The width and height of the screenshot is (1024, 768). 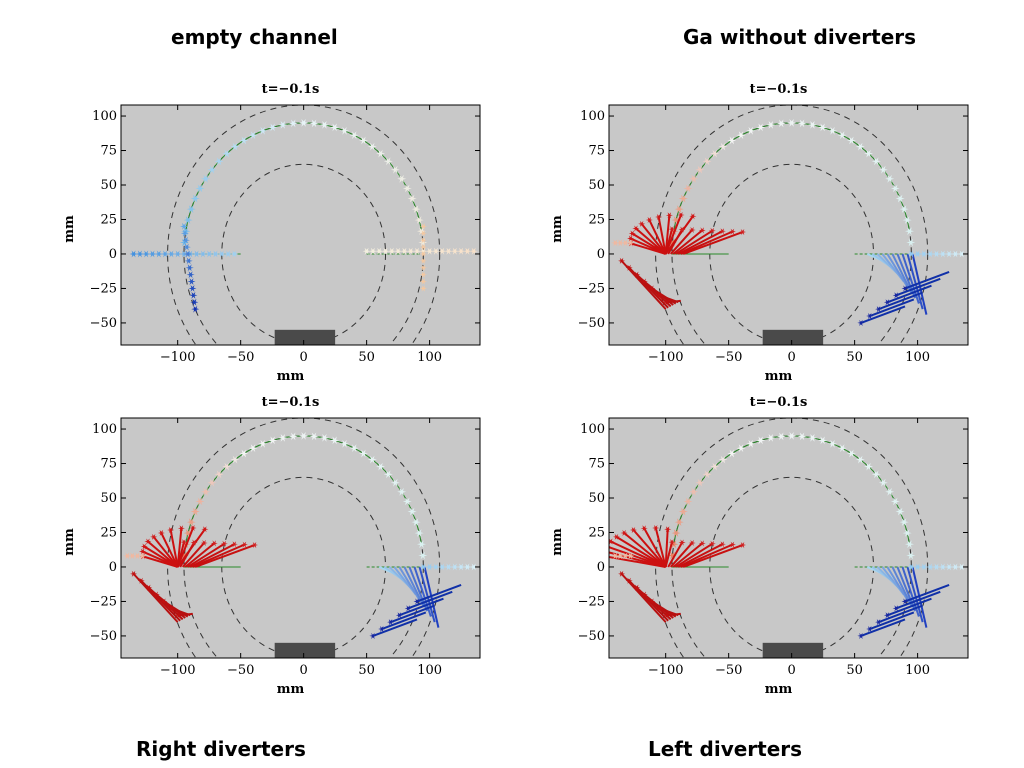 What do you see at coordinates (104, 429) in the screenshot?
I see `y-tick-label: 100` at bounding box center [104, 429].